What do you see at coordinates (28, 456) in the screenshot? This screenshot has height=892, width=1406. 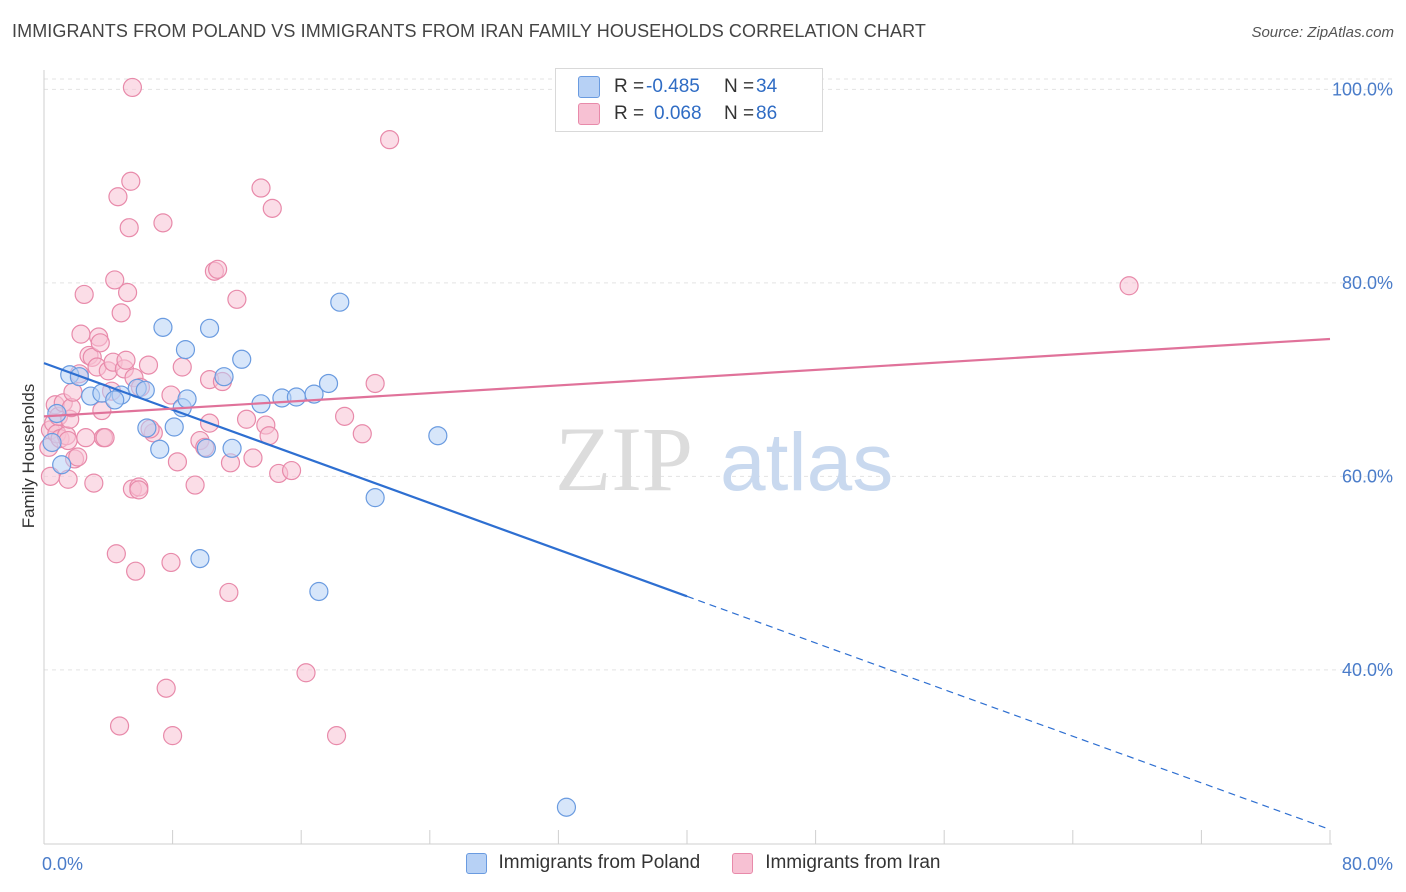 I see `y-axis-label: Family Households` at bounding box center [28, 456].